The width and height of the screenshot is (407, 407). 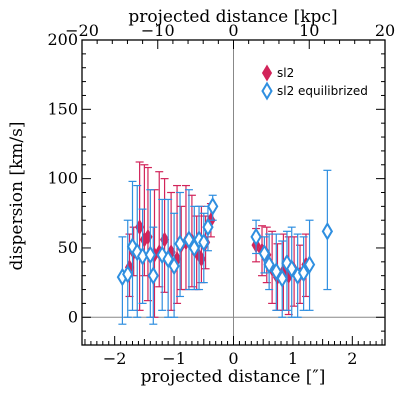 I want to click on y-tick-label: 200, so click(x=62, y=39).